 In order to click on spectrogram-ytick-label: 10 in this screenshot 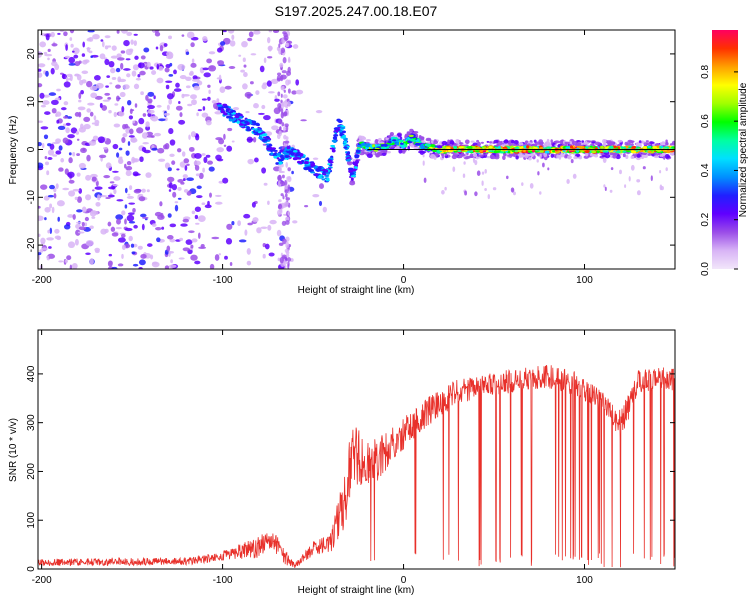, I will do `click(31, 102)`.